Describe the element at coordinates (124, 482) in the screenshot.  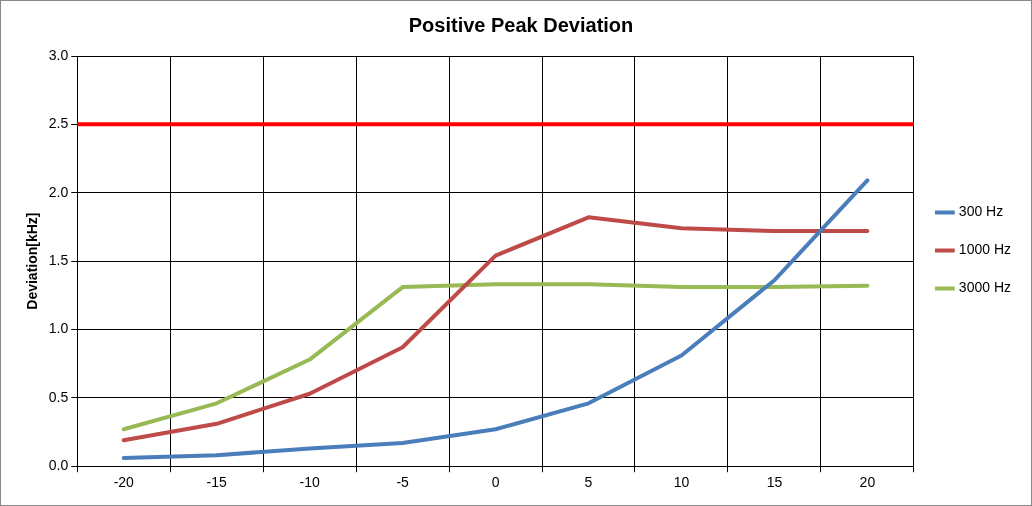
I see `x-tick-label: -20` at that location.